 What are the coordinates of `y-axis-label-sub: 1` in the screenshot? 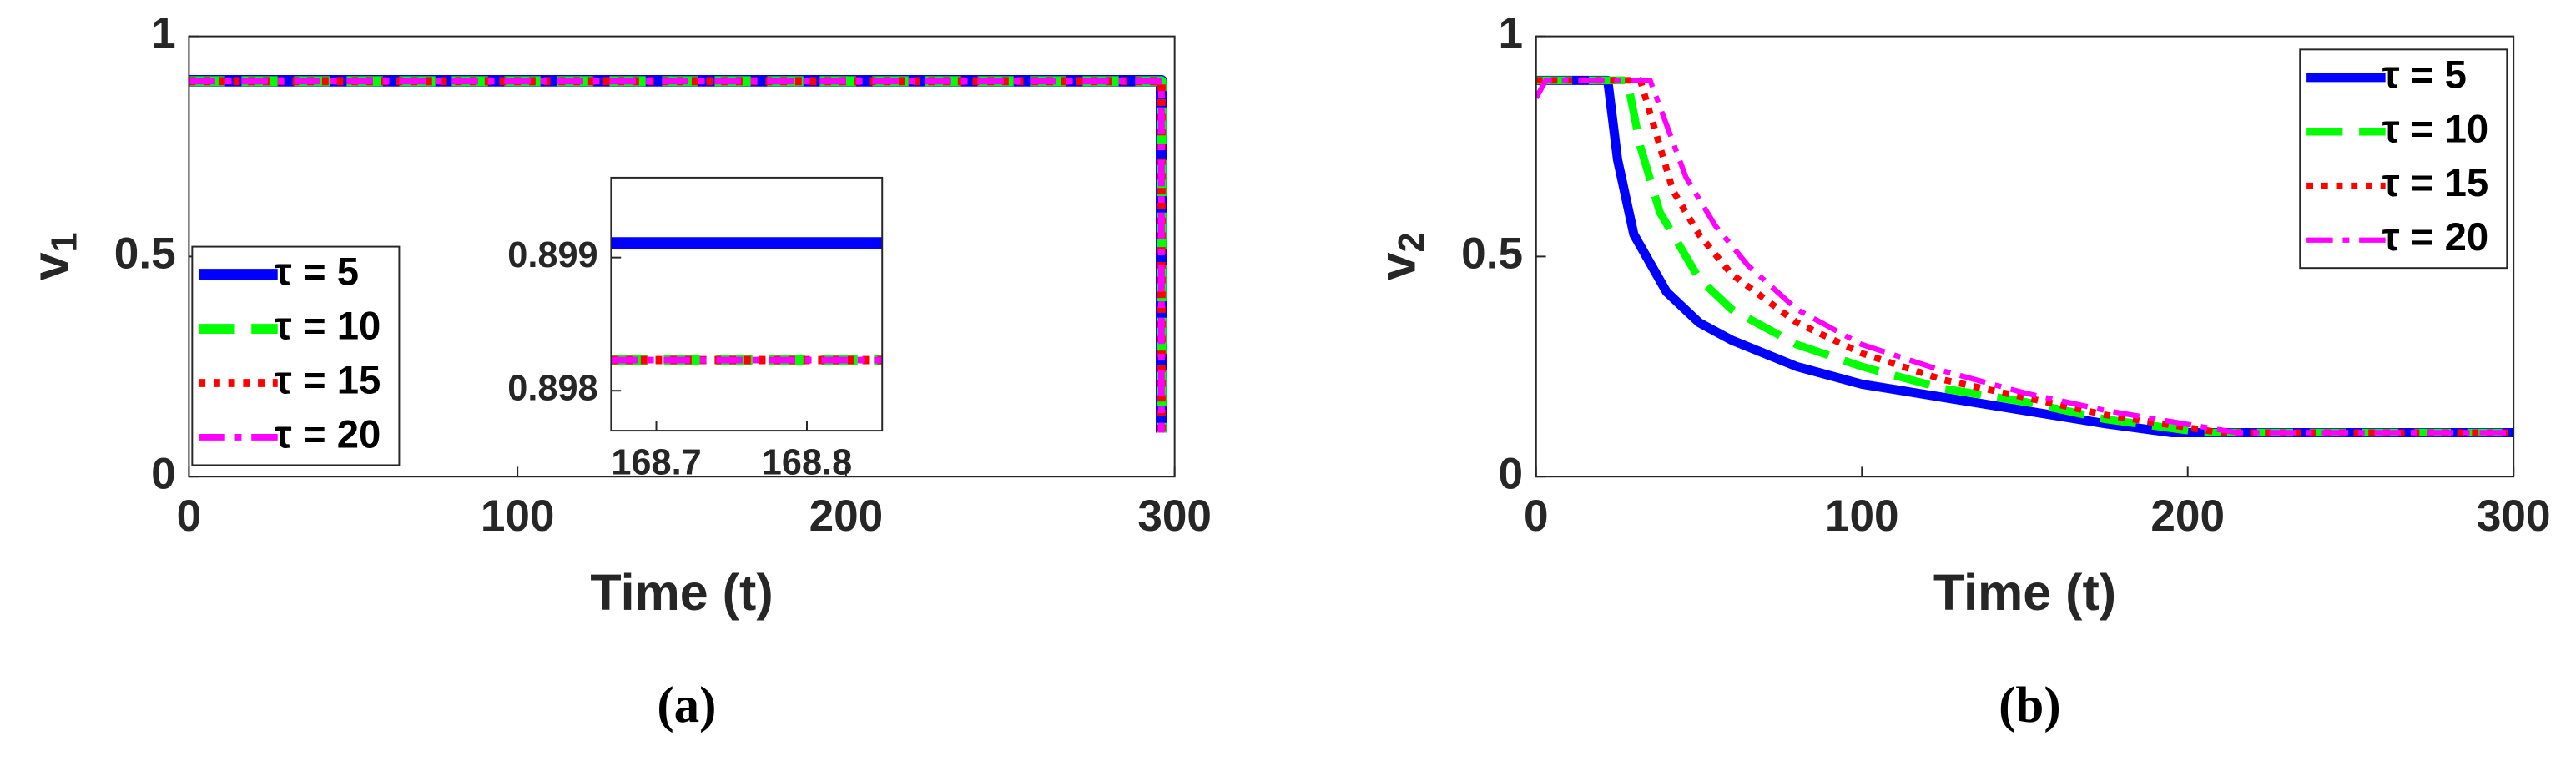 It's located at (65, 242).